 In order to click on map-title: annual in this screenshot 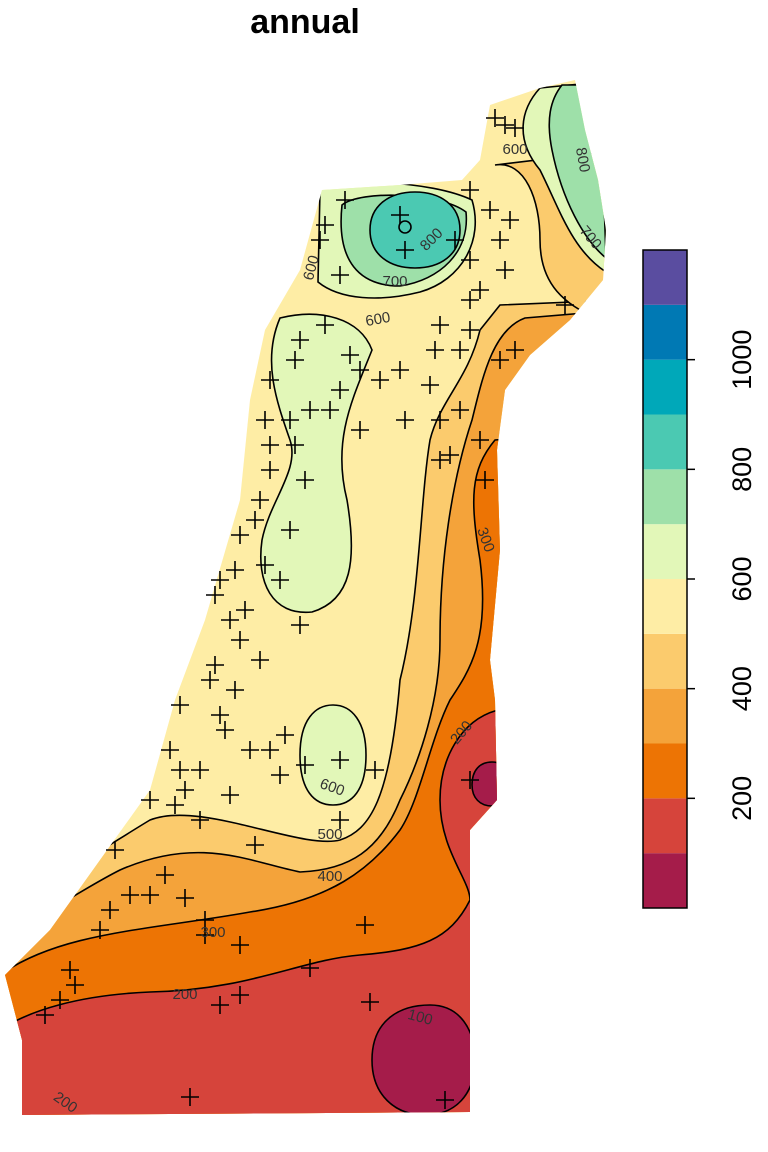, I will do `click(305, 22)`.